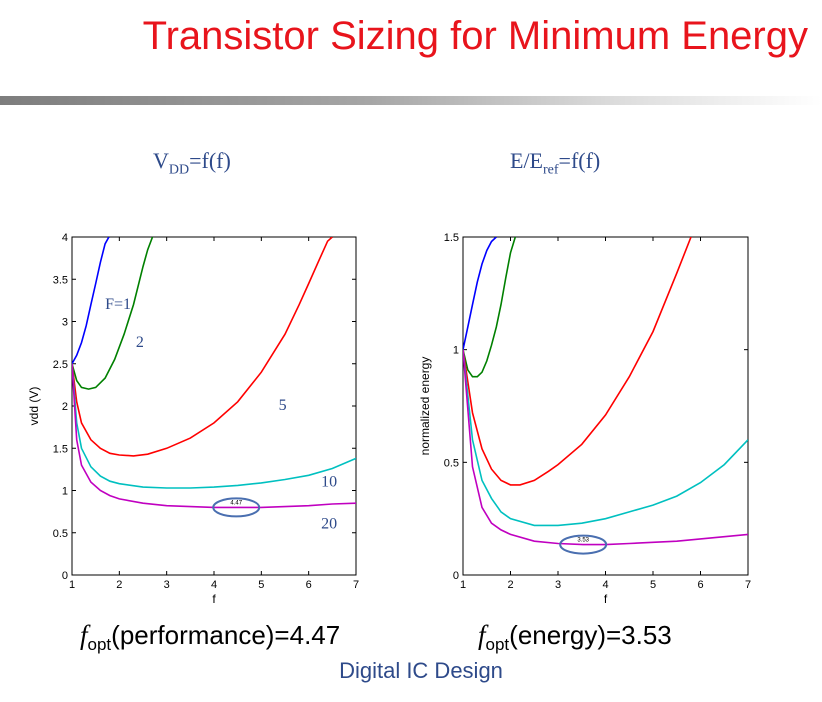 This screenshot has width=822, height=702. Describe the element at coordinates (421, 670) in the screenshot. I see `slide-footer: Digital IC Design` at that location.